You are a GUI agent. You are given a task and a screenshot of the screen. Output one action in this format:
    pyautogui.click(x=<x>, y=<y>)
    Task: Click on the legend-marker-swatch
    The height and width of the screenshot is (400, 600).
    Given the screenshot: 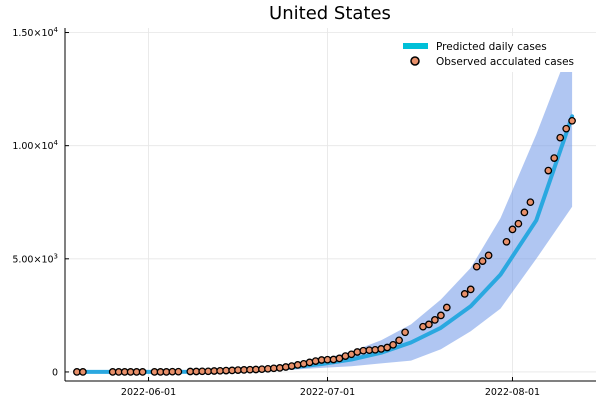 What is the action you would take?
    pyautogui.click(x=415, y=61)
    